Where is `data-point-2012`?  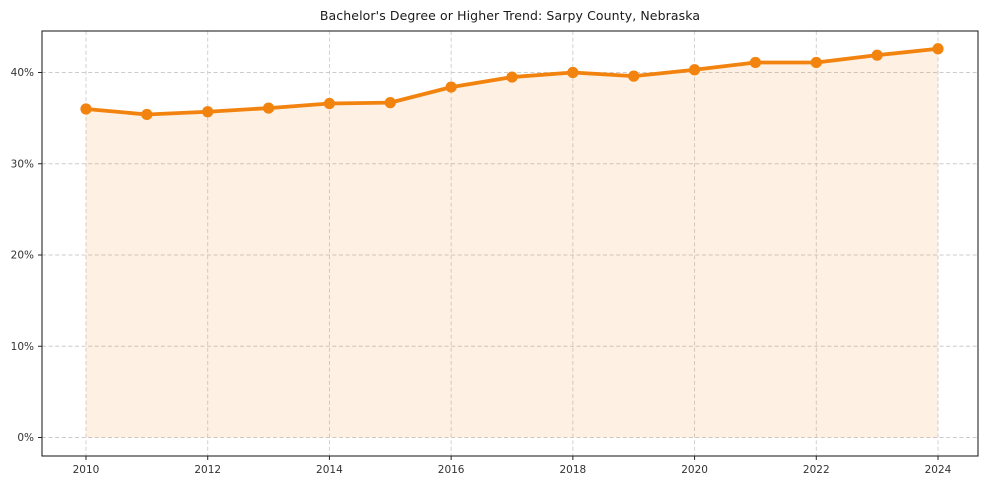
data-point-2012 is located at coordinates (208, 112).